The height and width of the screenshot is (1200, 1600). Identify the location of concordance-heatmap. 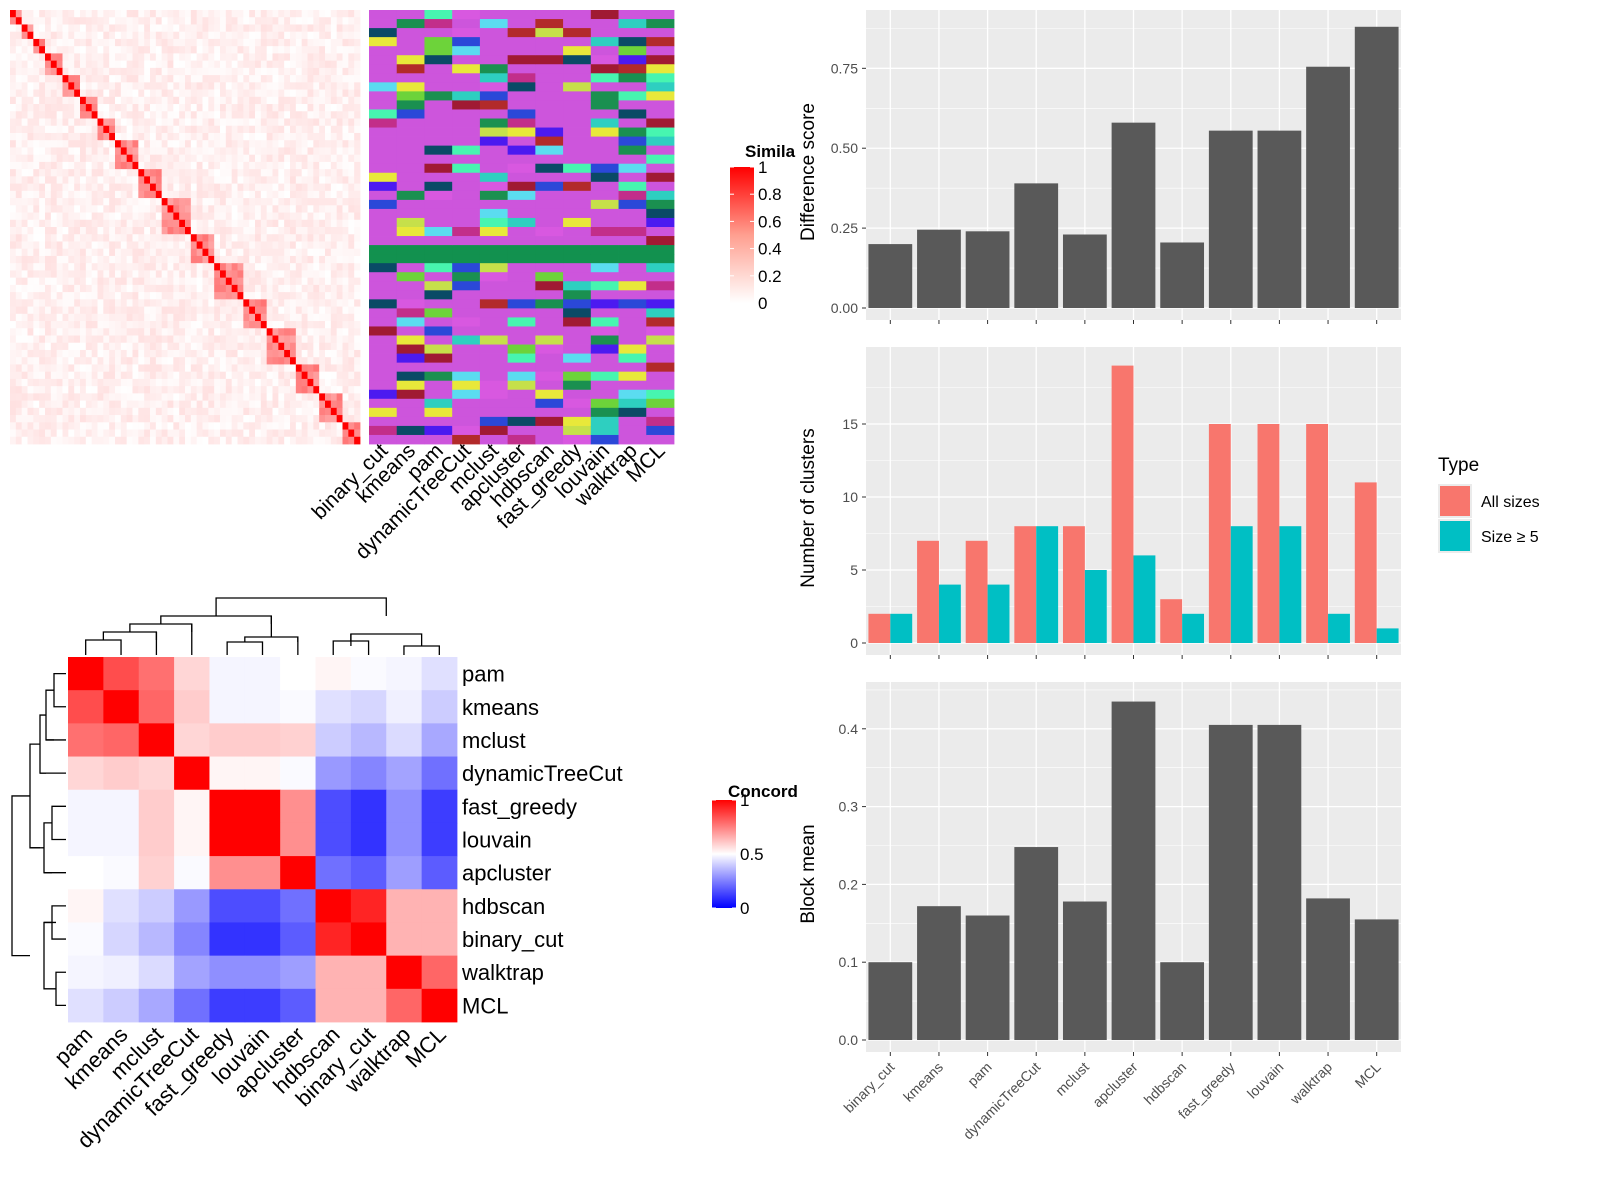
(263, 840).